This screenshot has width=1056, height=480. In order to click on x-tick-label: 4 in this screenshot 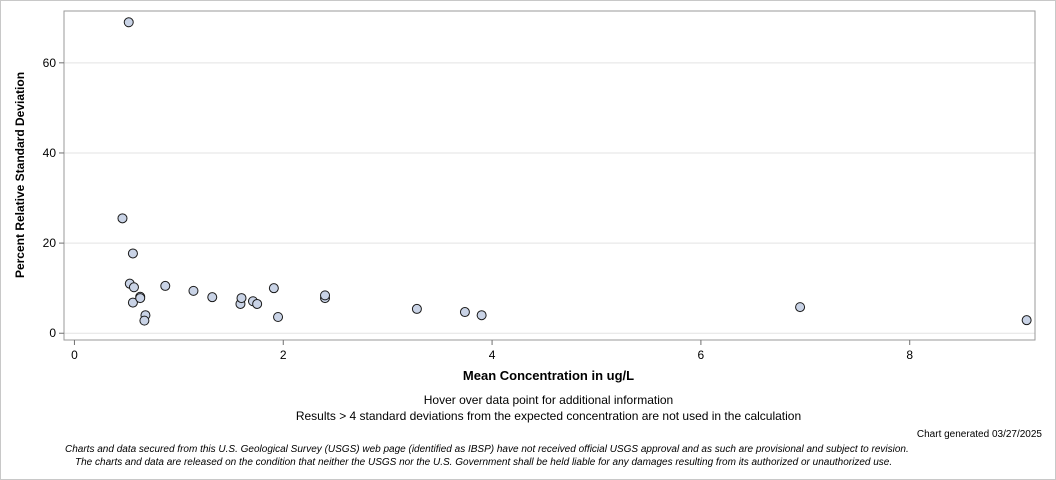, I will do `click(492, 355)`.